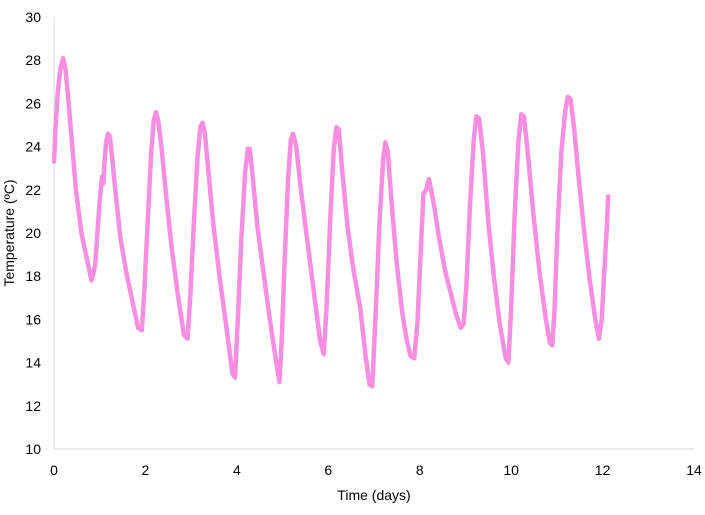 The width and height of the screenshot is (705, 515). What do you see at coordinates (33, 17) in the screenshot?
I see `y-tick-label: 30` at bounding box center [33, 17].